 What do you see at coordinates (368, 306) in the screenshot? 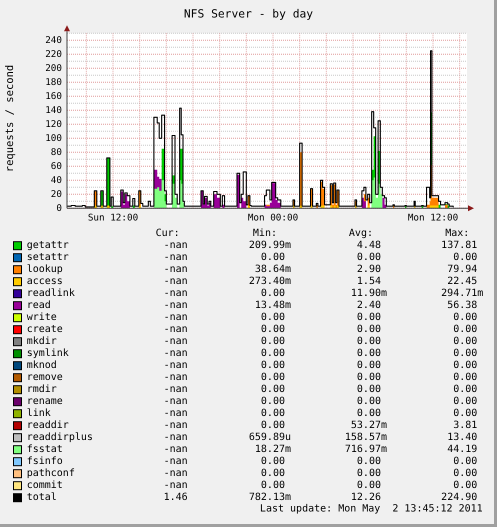
I see `text: 2.40` at bounding box center [368, 306].